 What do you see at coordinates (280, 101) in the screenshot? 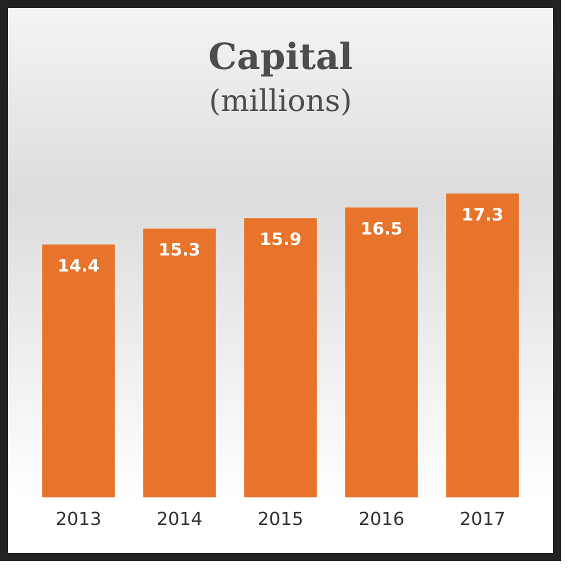
I see `chart-subtitle: (millions)` at bounding box center [280, 101].